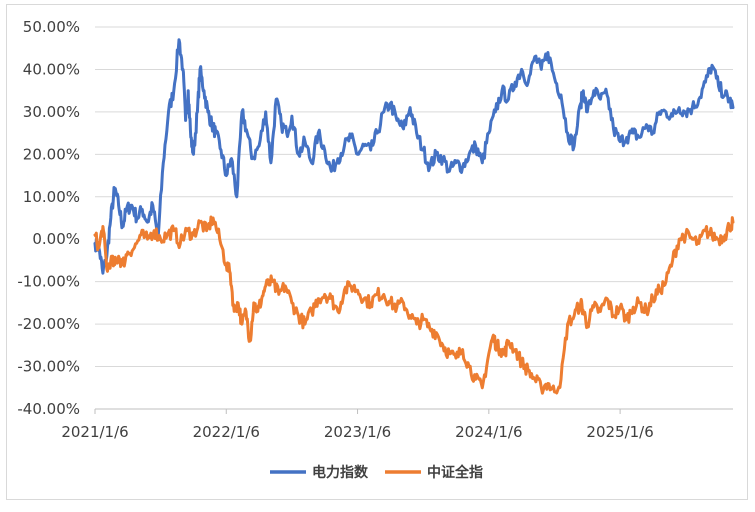 The height and width of the screenshot is (512, 755). Describe the element at coordinates (51, 197) in the screenshot. I see `y-tick-label: 10.00%` at that location.